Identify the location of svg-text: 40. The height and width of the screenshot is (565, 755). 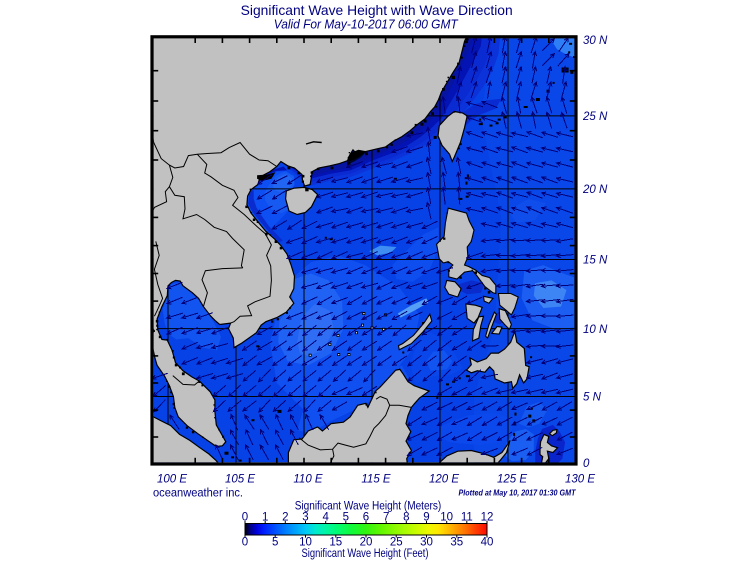
(487, 543).